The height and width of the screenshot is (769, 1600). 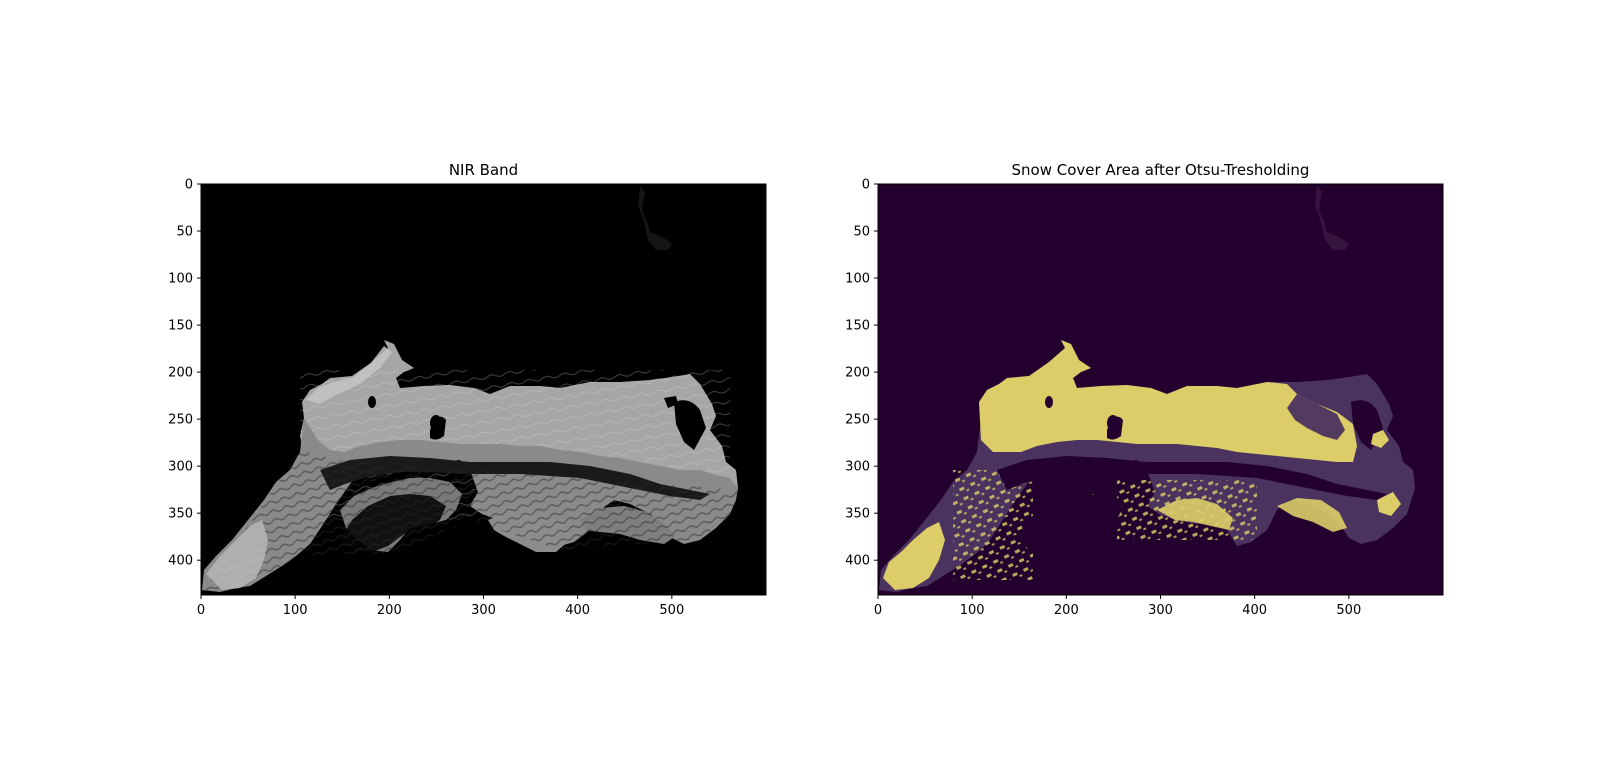 I want to click on snow-patch-far-se, so click(x=1389, y=504).